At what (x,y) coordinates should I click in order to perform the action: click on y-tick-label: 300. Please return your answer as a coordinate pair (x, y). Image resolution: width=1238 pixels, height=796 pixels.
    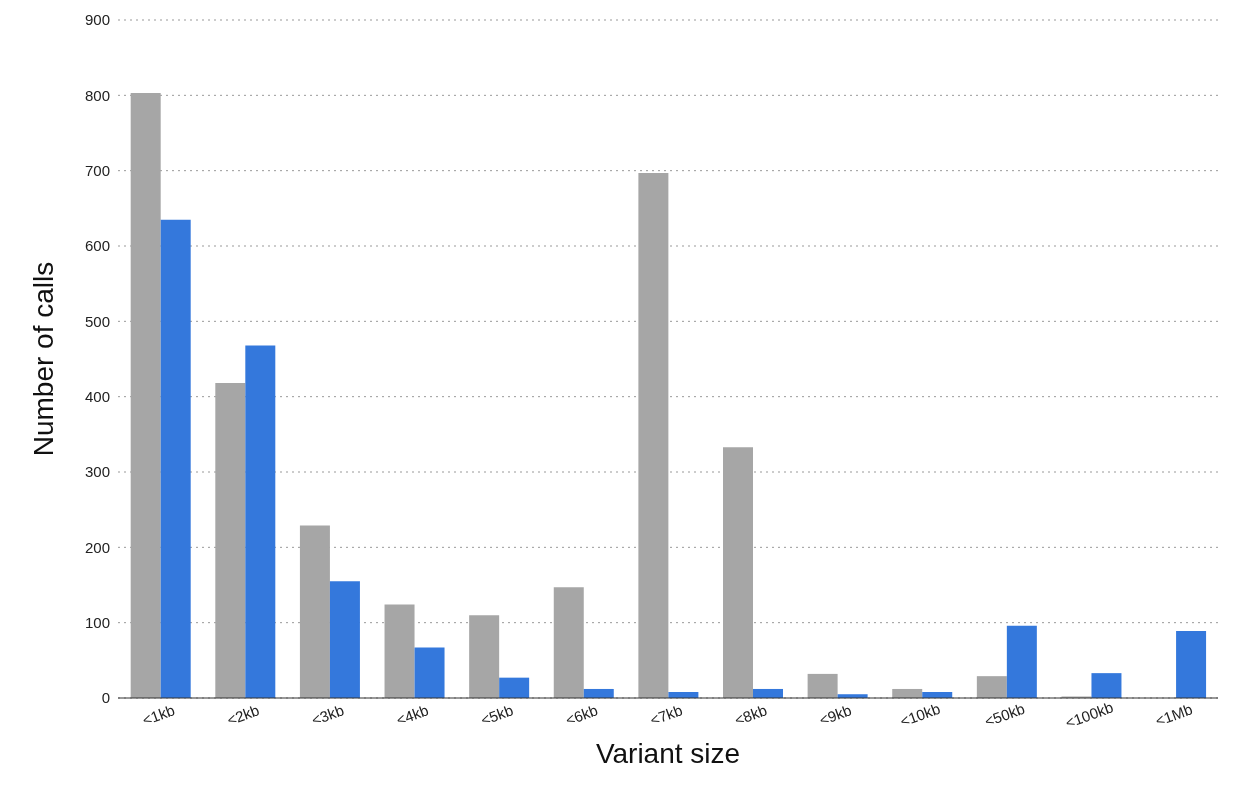
    Looking at the image, I should click on (97, 472).